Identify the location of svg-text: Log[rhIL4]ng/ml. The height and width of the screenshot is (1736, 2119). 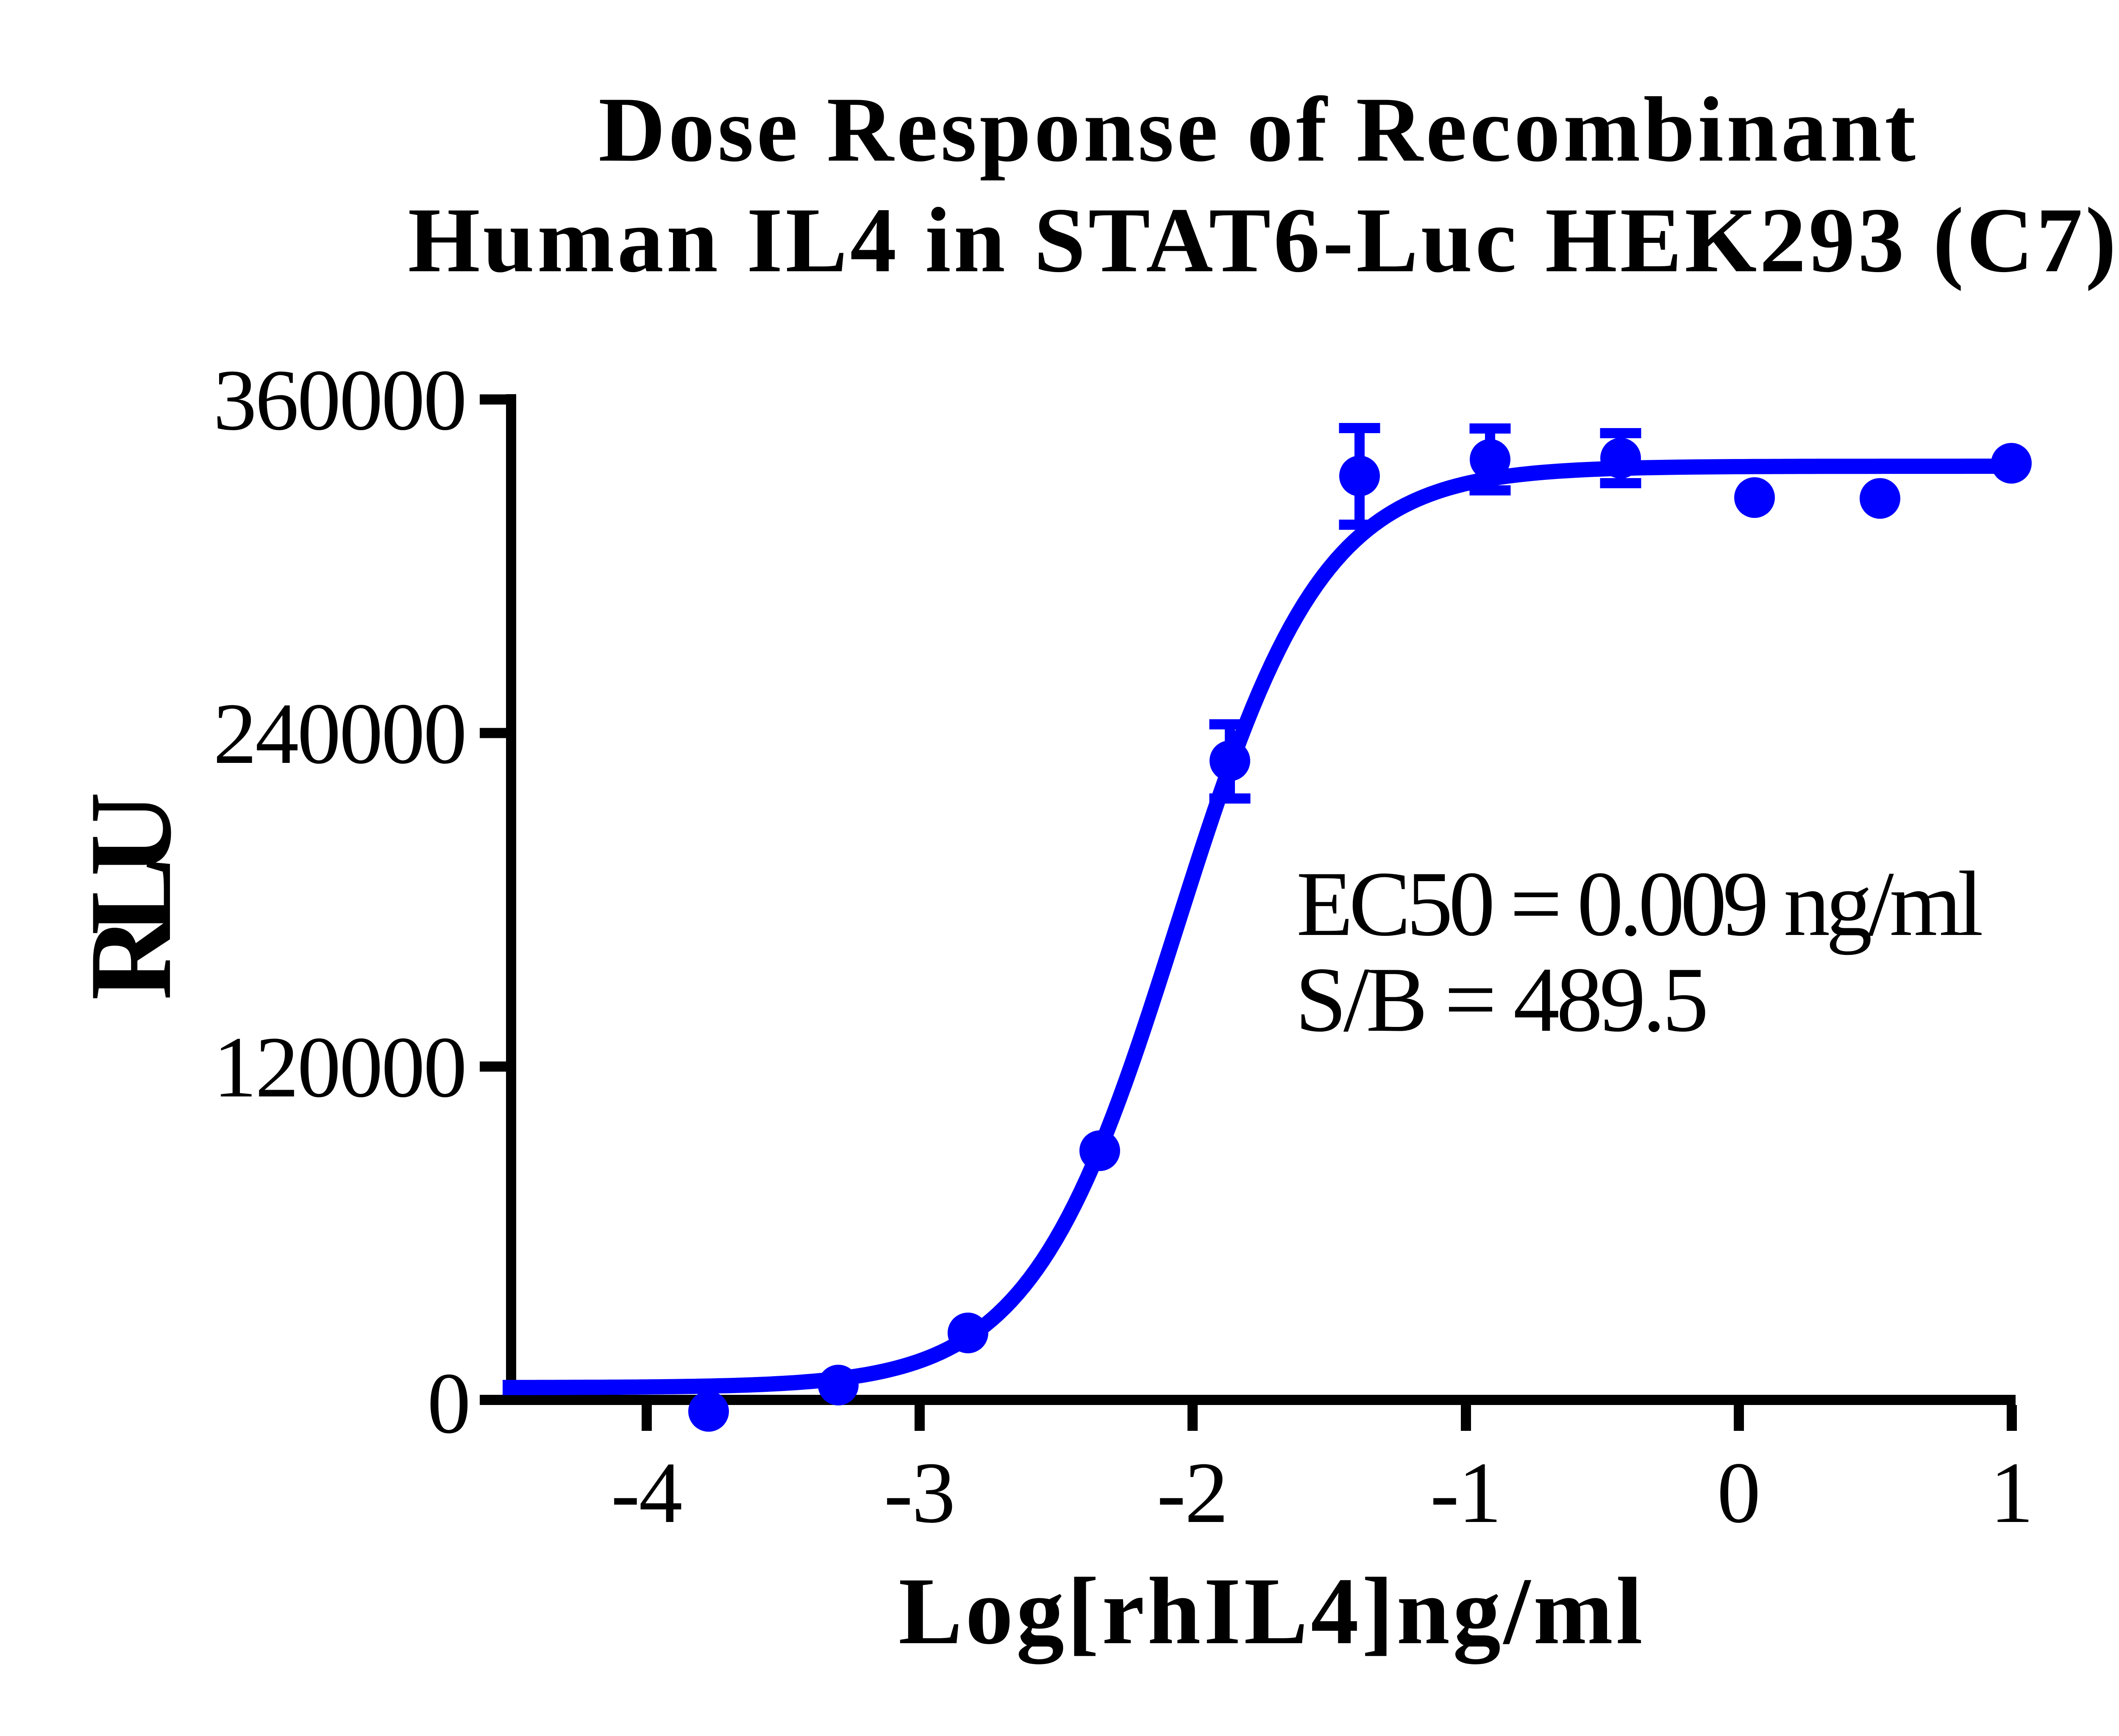
(1271, 1611).